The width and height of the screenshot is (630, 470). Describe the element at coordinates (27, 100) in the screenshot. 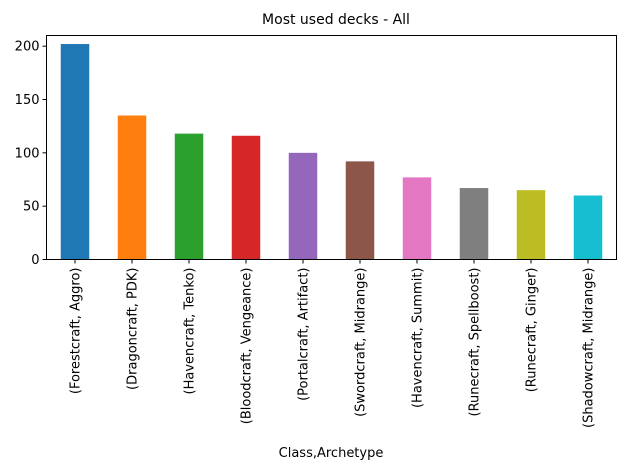

I see `y-tick-label: 150` at that location.